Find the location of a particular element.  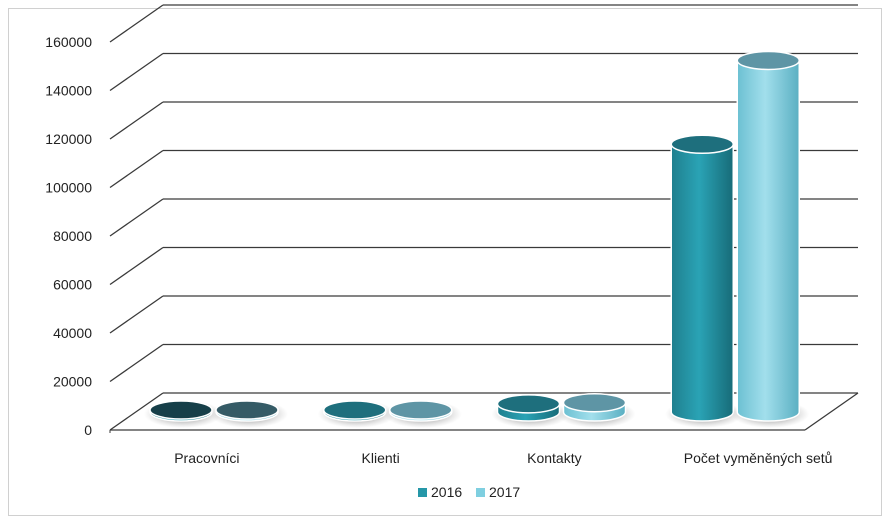

legend-label-2016: 2016 is located at coordinates (446, 492).